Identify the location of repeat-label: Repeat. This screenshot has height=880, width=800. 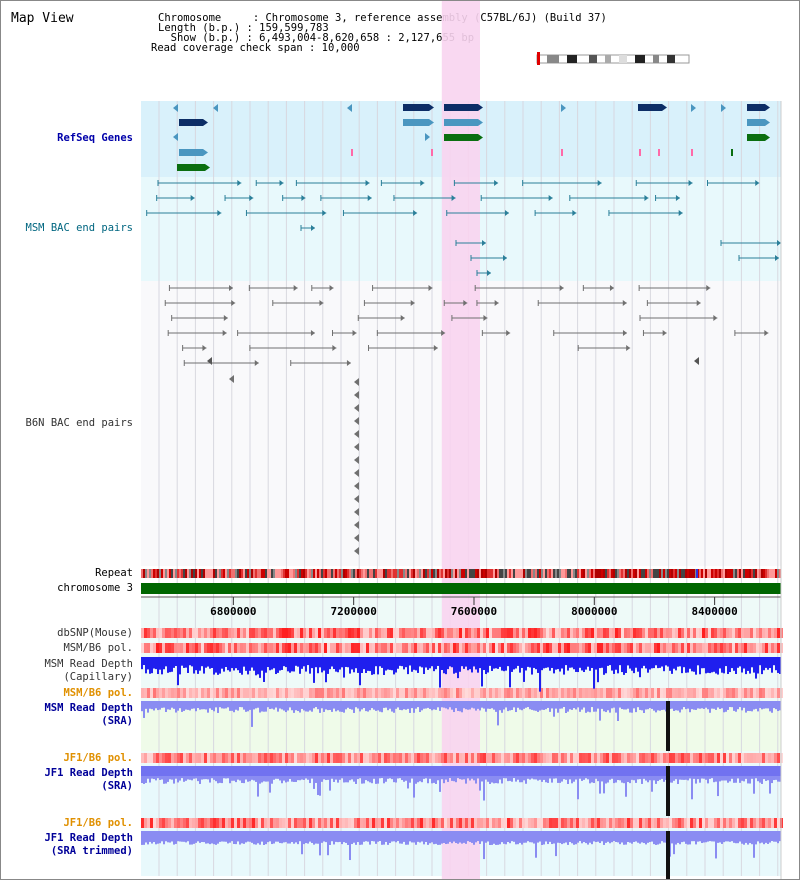
(114, 573).